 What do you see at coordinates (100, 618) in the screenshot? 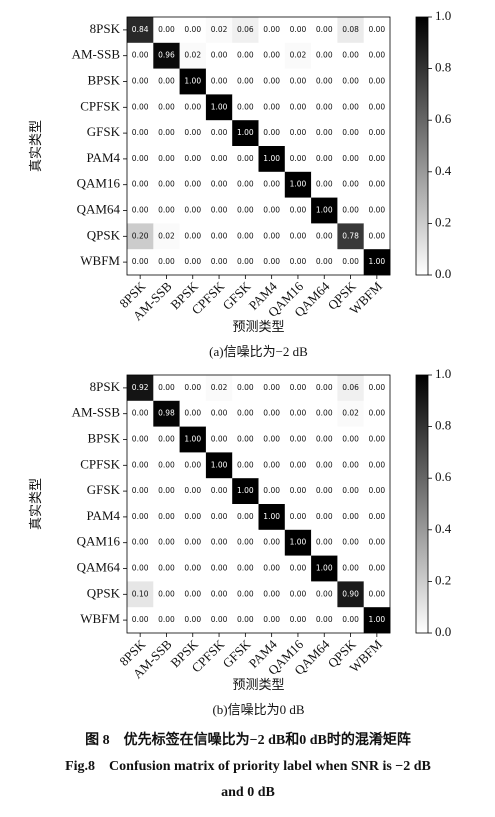
I see `y-tick-label: WBFM` at bounding box center [100, 618].